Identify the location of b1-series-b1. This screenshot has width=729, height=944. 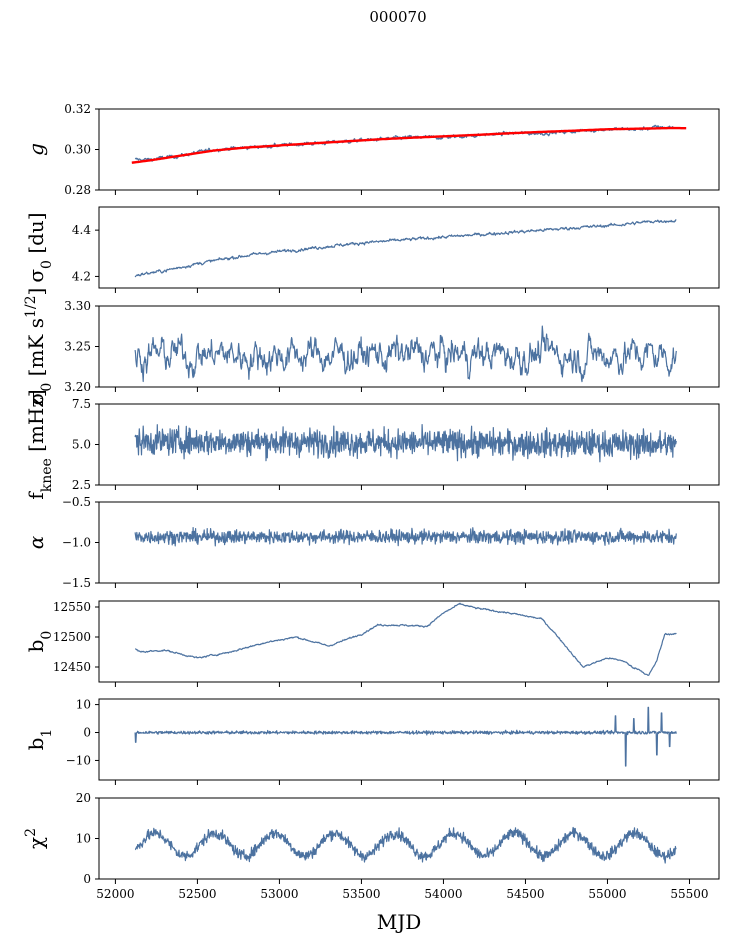
(405, 736).